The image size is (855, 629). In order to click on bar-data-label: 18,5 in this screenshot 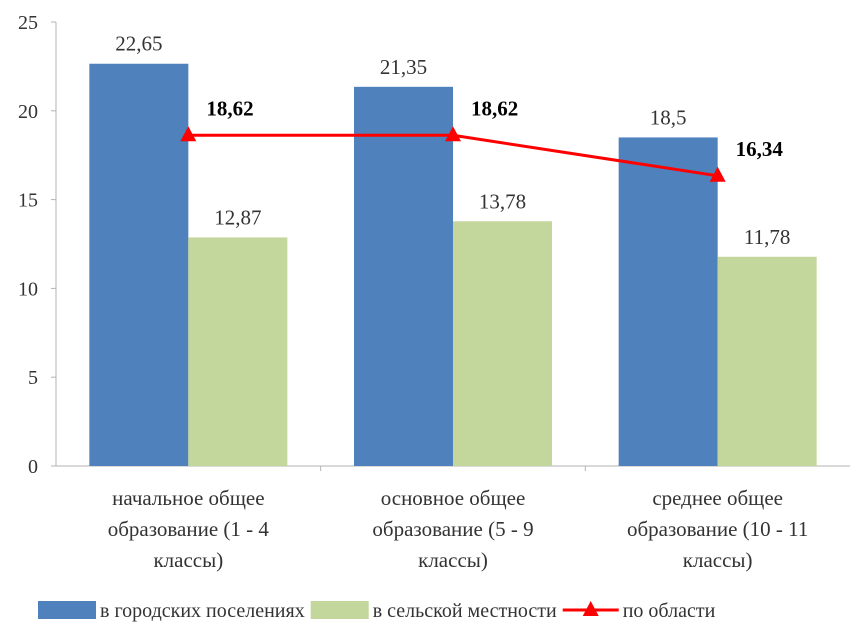, I will do `click(668, 117)`.